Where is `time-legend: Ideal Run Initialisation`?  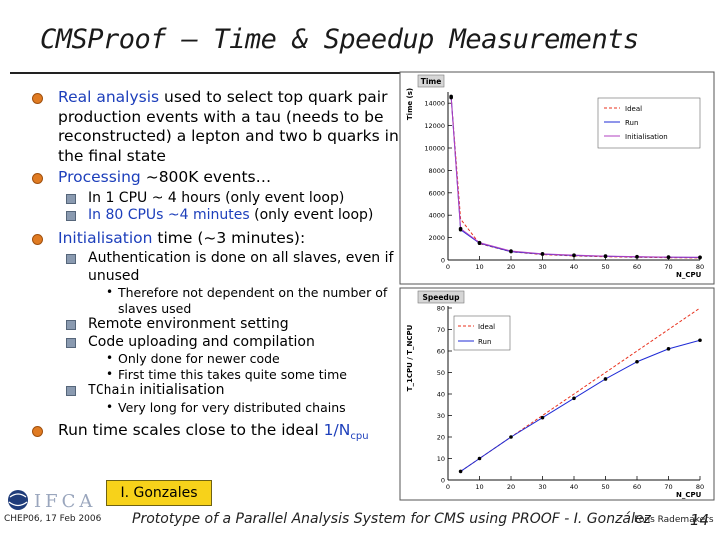 time-legend: Ideal Run Initialisation is located at coordinates (649, 123).